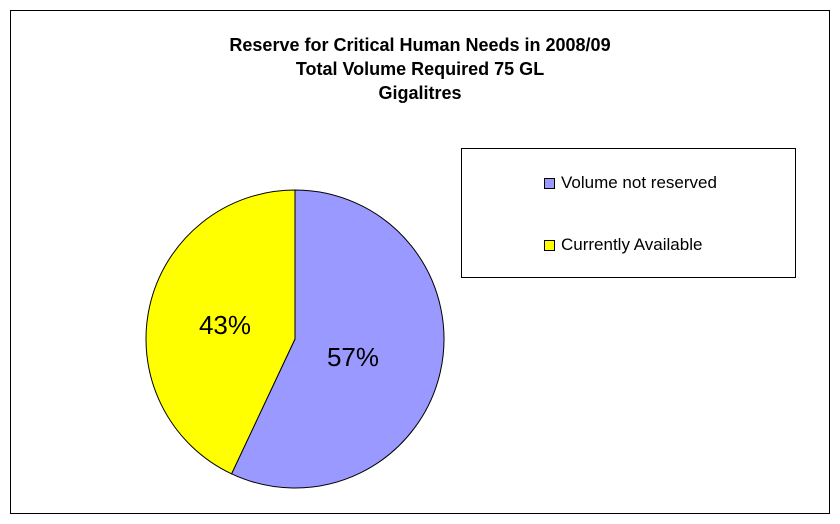  Describe the element at coordinates (420, 93) in the screenshot. I see `chart-subtitle-units: Gigalitres` at that location.